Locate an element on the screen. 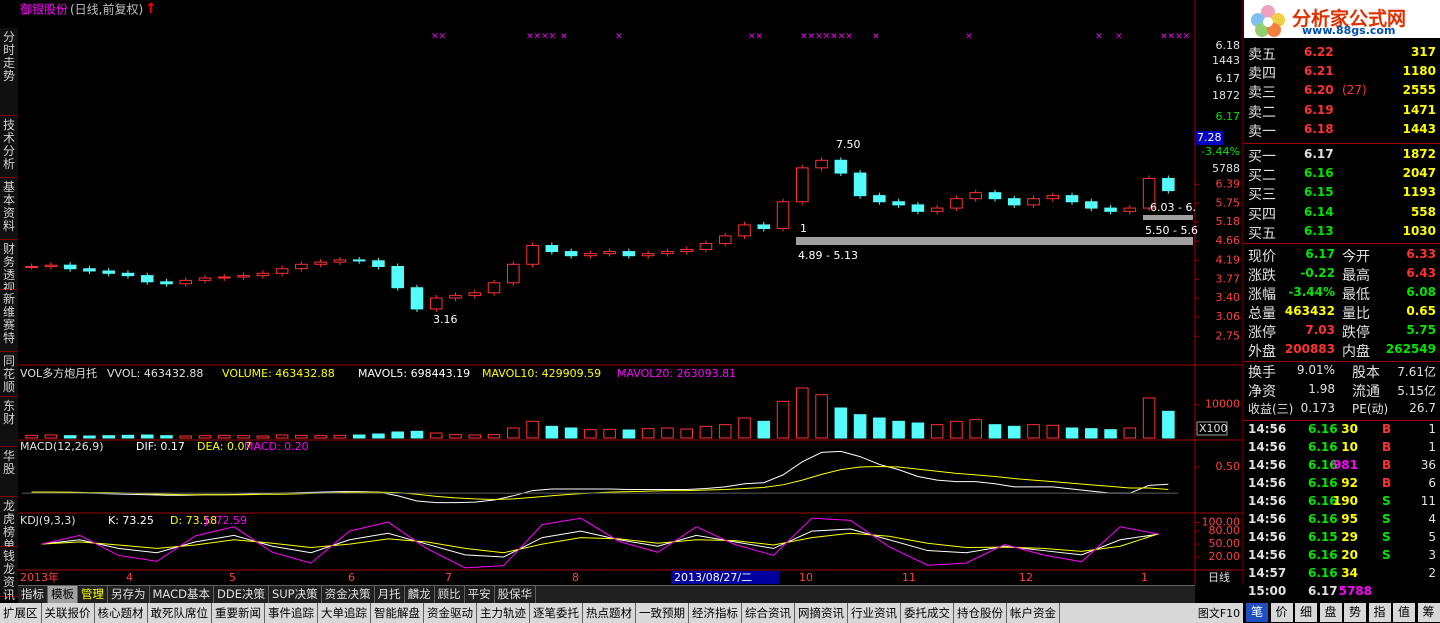 This screenshot has width=1440, height=623. indicator-tab: MACD基本 is located at coordinates (182, 594).